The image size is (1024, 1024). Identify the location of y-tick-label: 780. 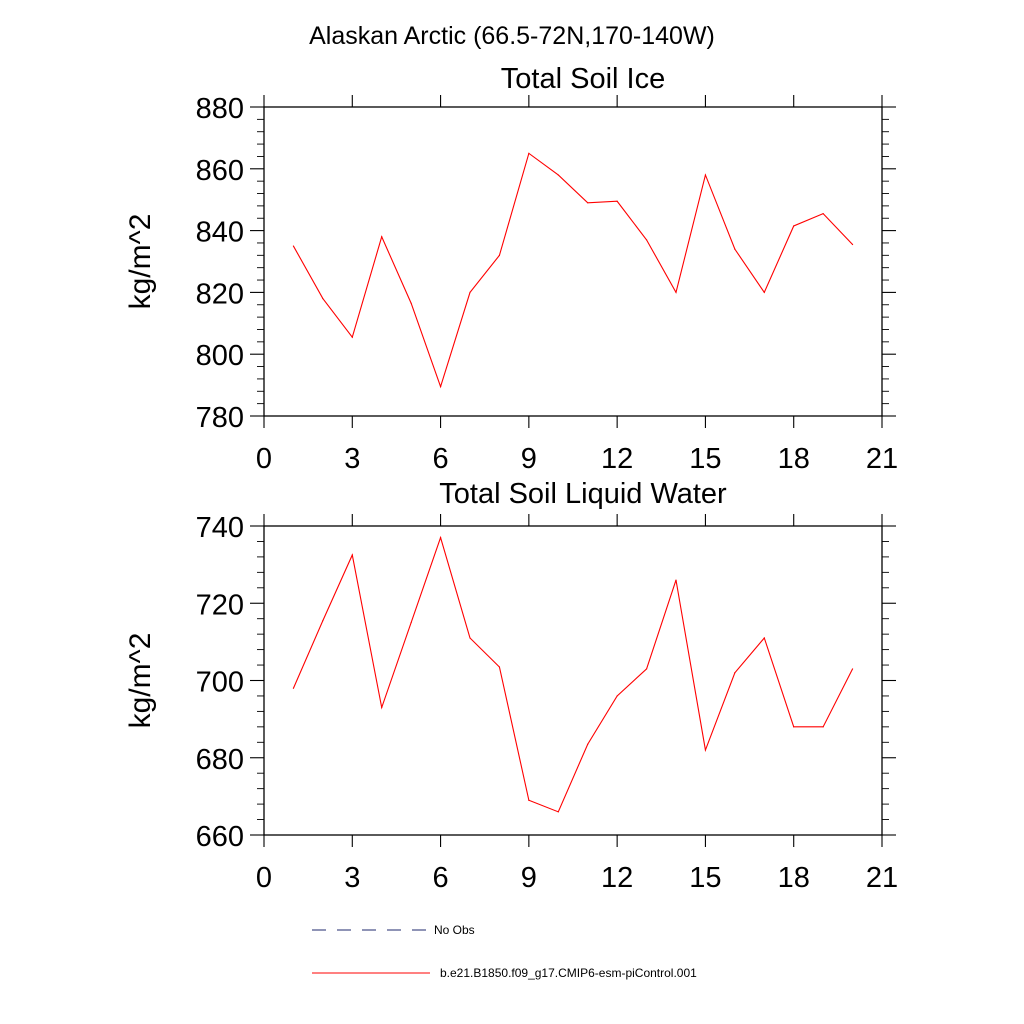
(220, 418).